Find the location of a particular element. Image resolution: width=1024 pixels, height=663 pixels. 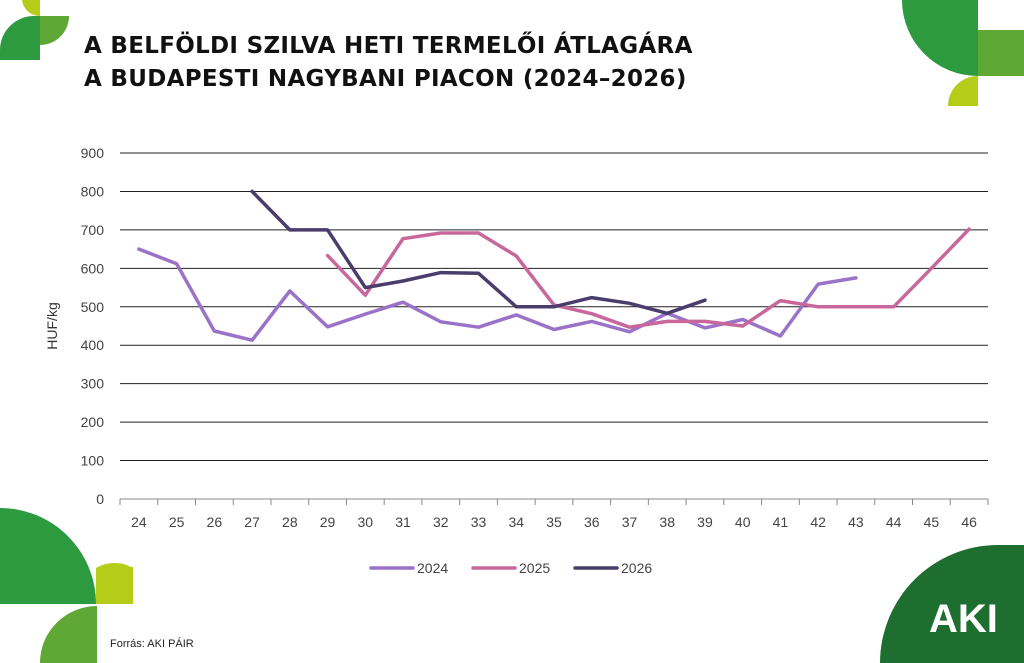

y-tick-label: 600 is located at coordinates (93, 268).